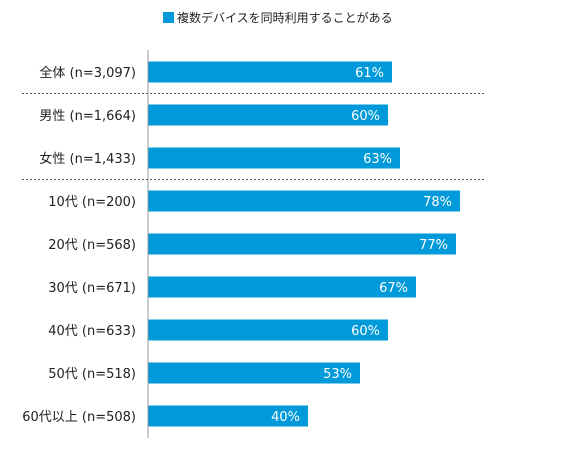 The image size is (569, 456). I want to click on data-label: 61%, so click(369, 73).